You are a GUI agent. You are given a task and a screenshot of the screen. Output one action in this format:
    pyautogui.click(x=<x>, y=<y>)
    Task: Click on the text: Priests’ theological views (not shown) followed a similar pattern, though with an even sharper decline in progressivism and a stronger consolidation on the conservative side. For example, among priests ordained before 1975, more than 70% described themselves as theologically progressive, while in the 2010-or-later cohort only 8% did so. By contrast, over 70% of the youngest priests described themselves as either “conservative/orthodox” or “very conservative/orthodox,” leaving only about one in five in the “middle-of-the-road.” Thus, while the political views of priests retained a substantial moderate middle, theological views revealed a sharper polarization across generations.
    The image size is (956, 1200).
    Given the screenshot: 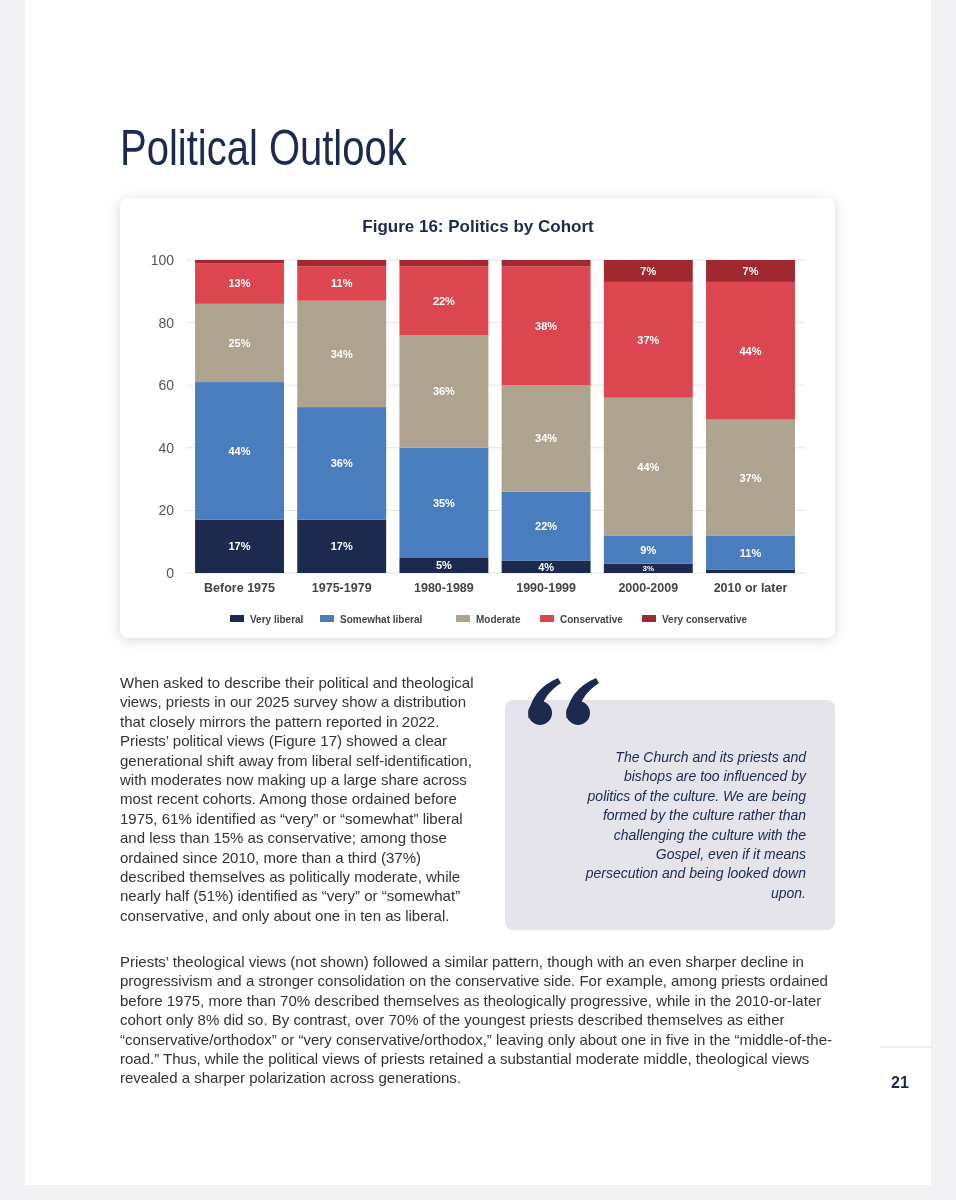 What is the action you would take?
    pyautogui.click(x=477, y=1020)
    